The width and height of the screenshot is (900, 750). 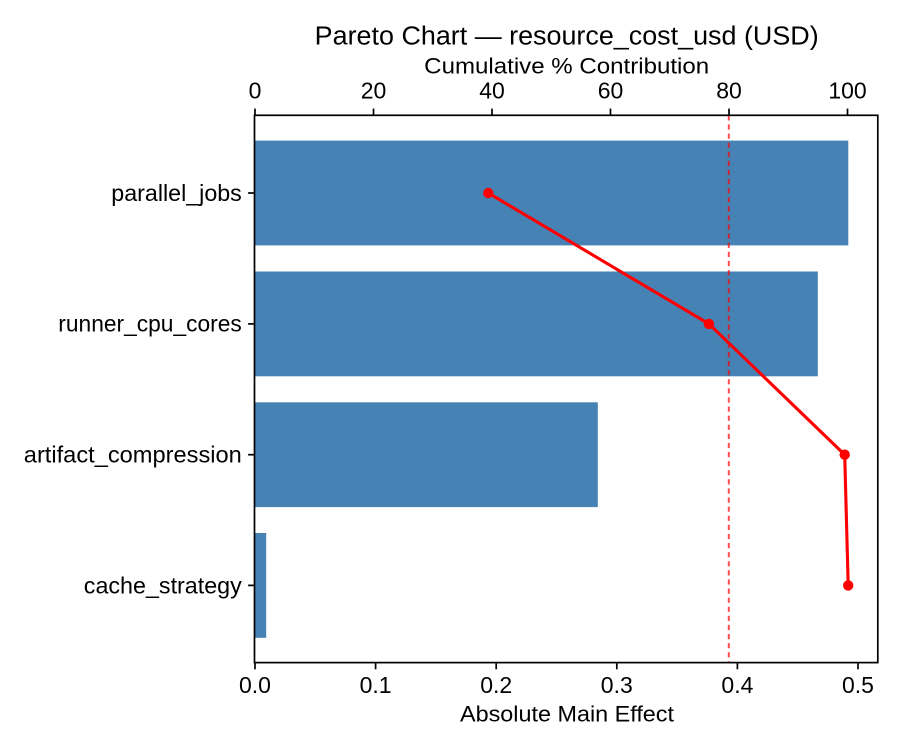 What do you see at coordinates (133, 455) in the screenshot?
I see `svg-text: artifact_compression` at bounding box center [133, 455].